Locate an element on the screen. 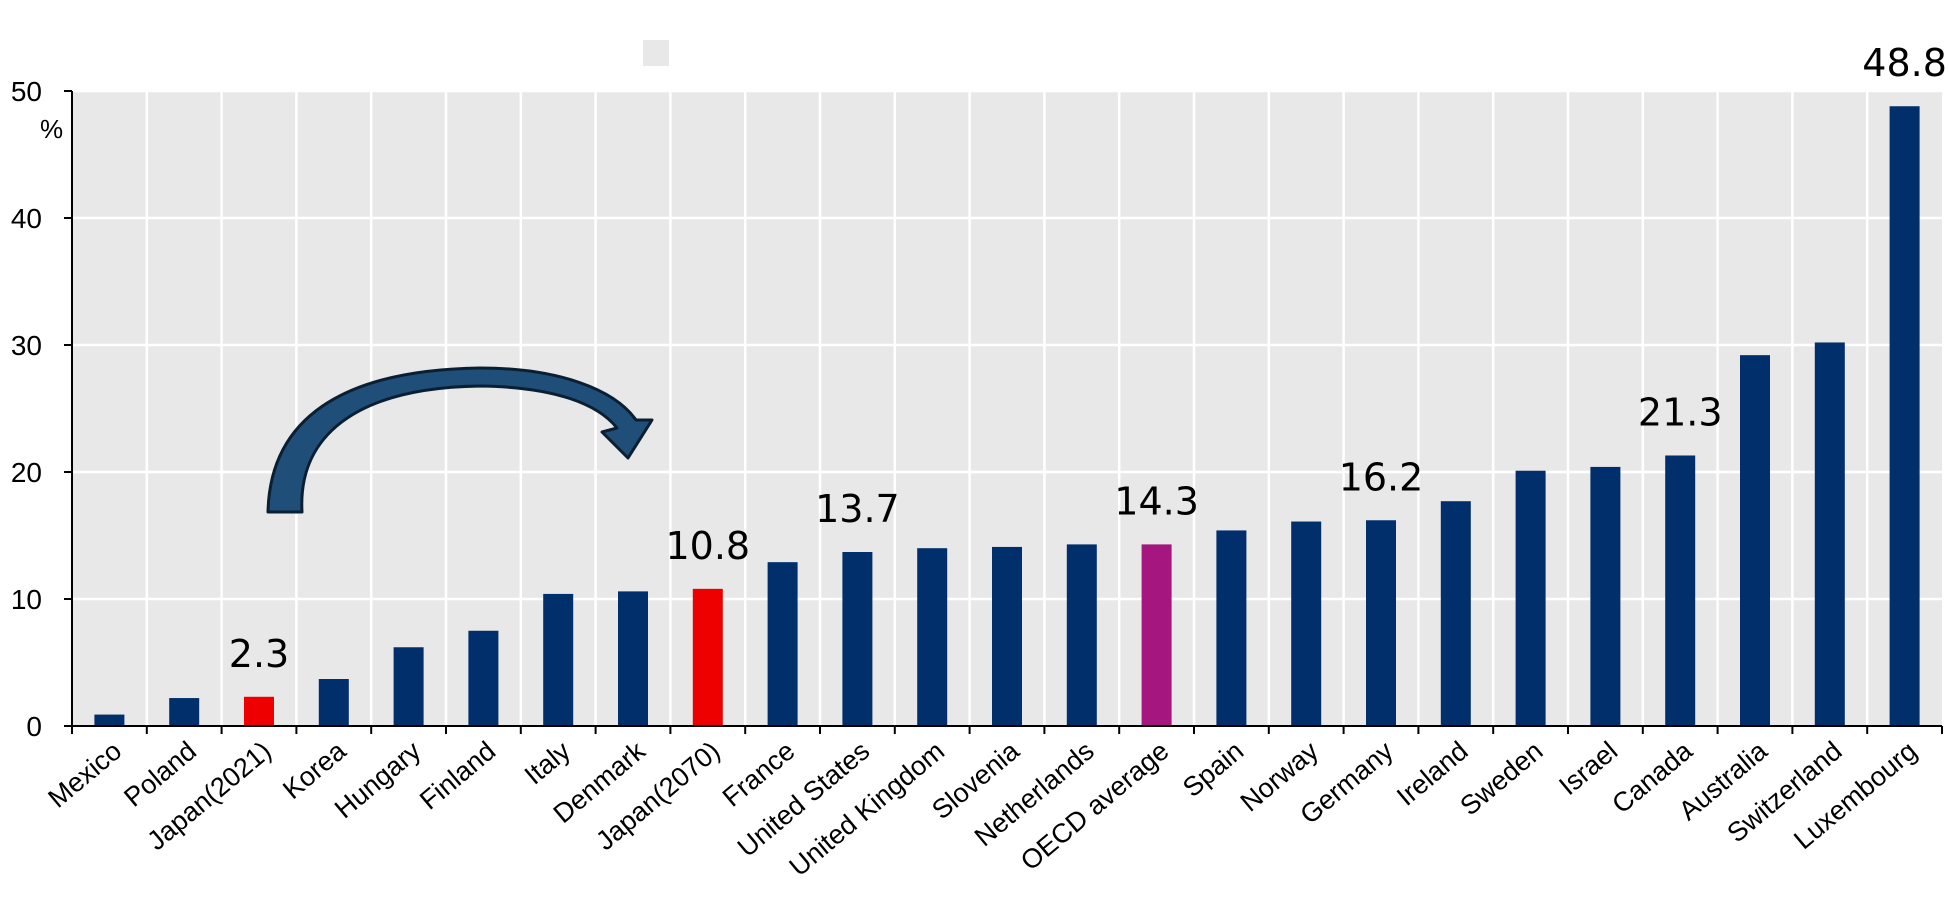  x-tick-label: Finland is located at coordinates (457, 776).